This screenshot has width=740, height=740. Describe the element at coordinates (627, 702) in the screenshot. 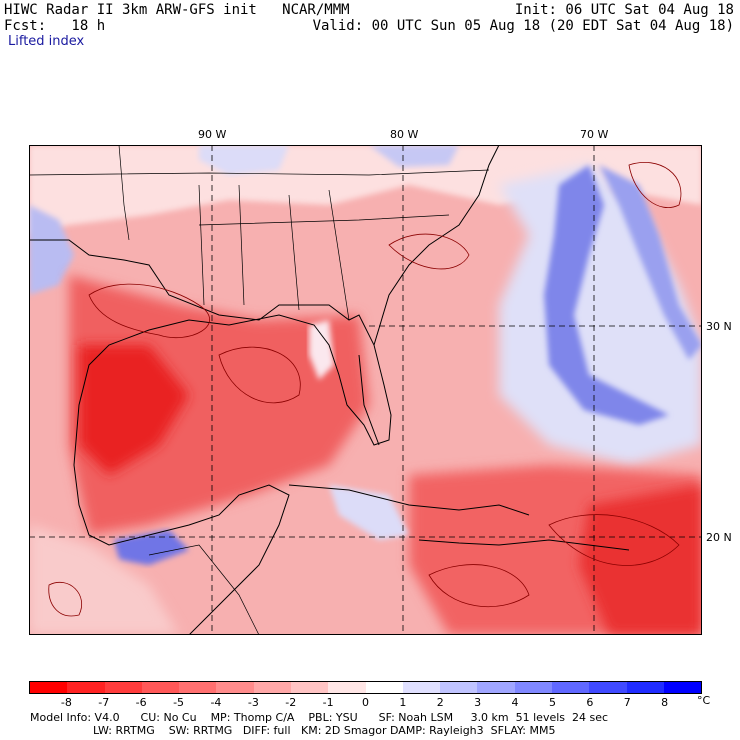

I see `colorbar-label: 7` at that location.